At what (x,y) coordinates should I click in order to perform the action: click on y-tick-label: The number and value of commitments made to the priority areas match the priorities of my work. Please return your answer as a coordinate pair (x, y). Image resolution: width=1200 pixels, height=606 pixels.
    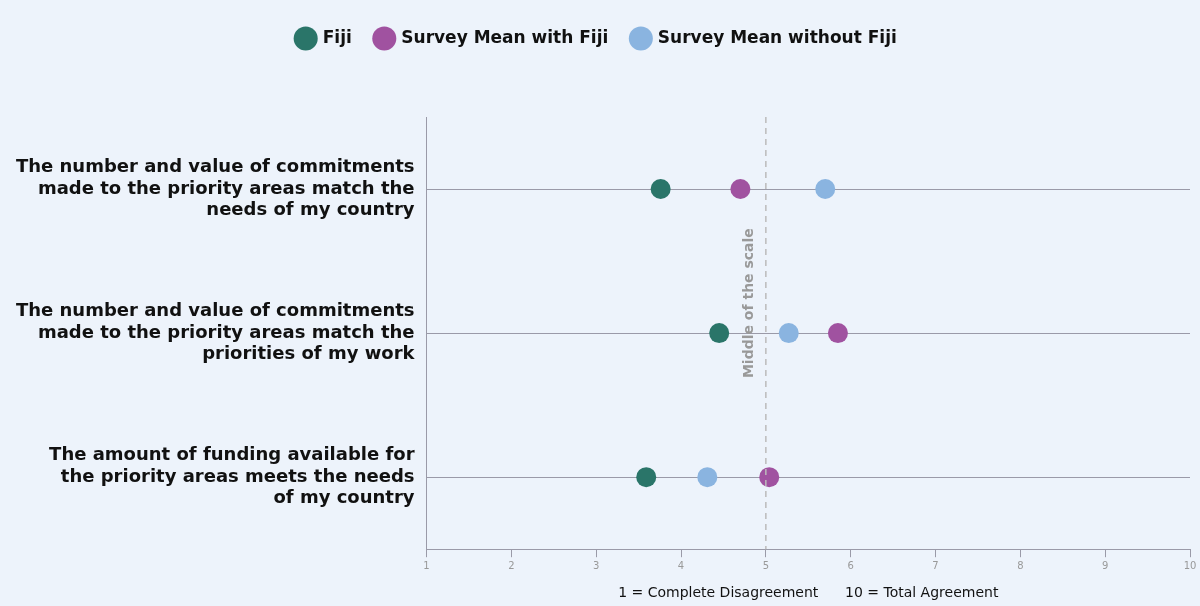
    Looking at the image, I should click on (215, 331).